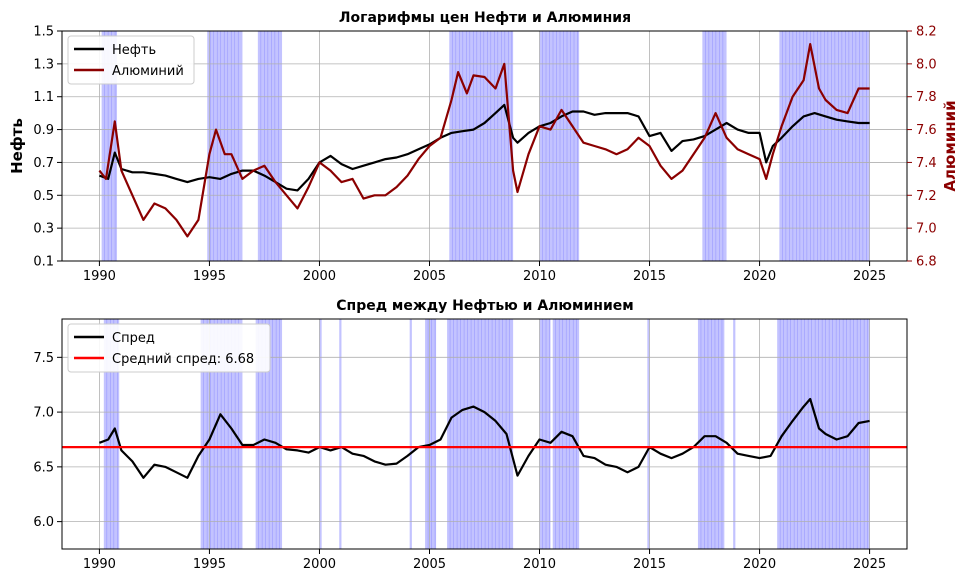 The image size is (968, 583). I want to click on bottom-xtick-label: 1995, so click(209, 564).